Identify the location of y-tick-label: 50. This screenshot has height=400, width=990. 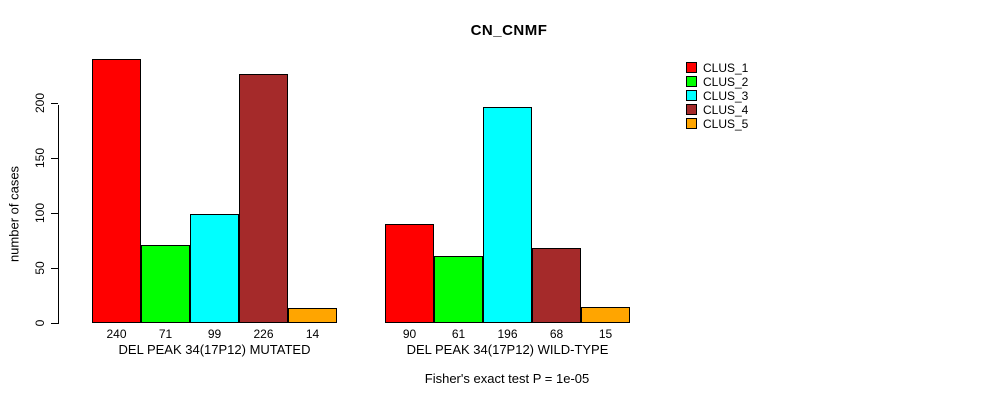
(40, 268).